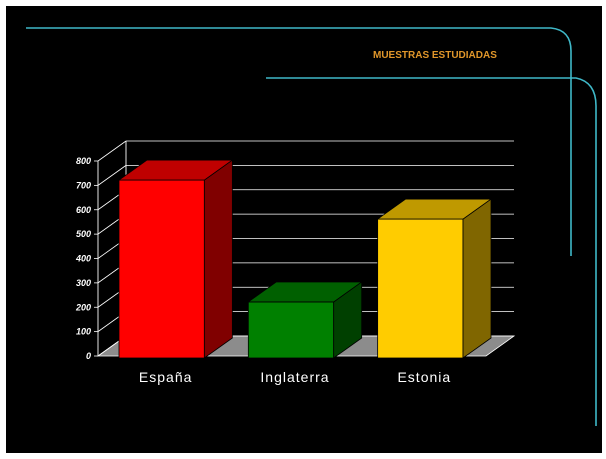  What do you see at coordinates (165, 377) in the screenshot?
I see `category-label: España` at bounding box center [165, 377].